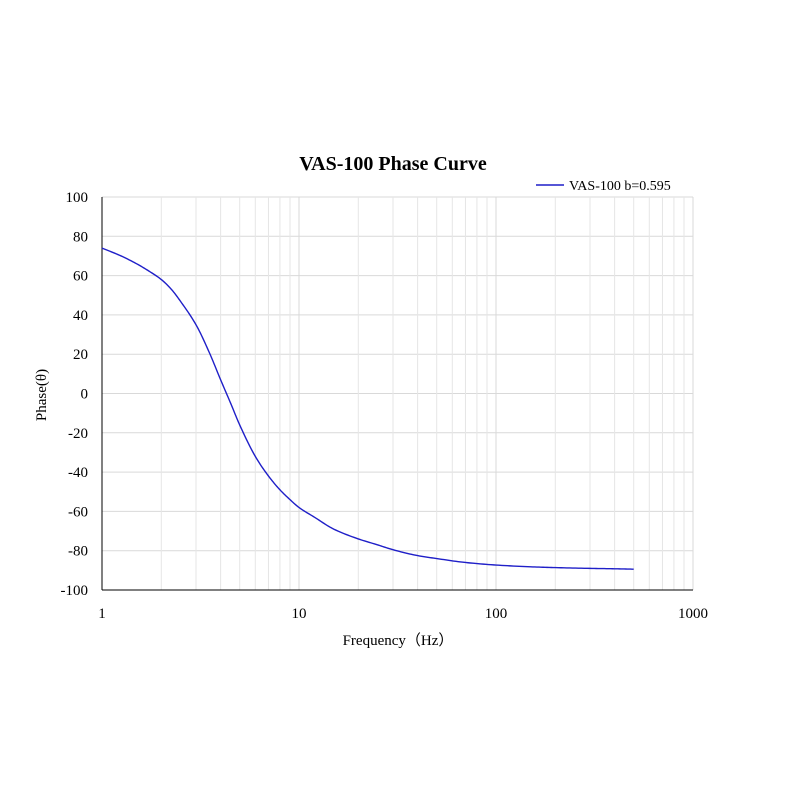  What do you see at coordinates (393, 164) in the screenshot?
I see `chart-title: VAS-100 Phase Curve` at bounding box center [393, 164].